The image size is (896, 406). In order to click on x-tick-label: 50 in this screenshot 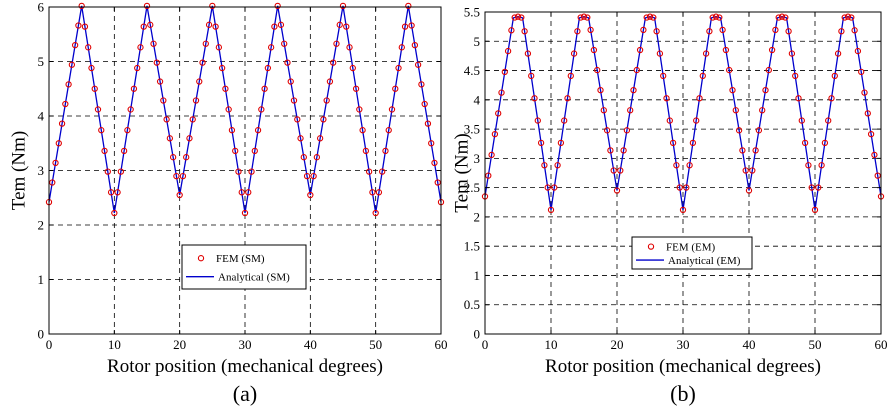, I will do `click(375, 344)`.